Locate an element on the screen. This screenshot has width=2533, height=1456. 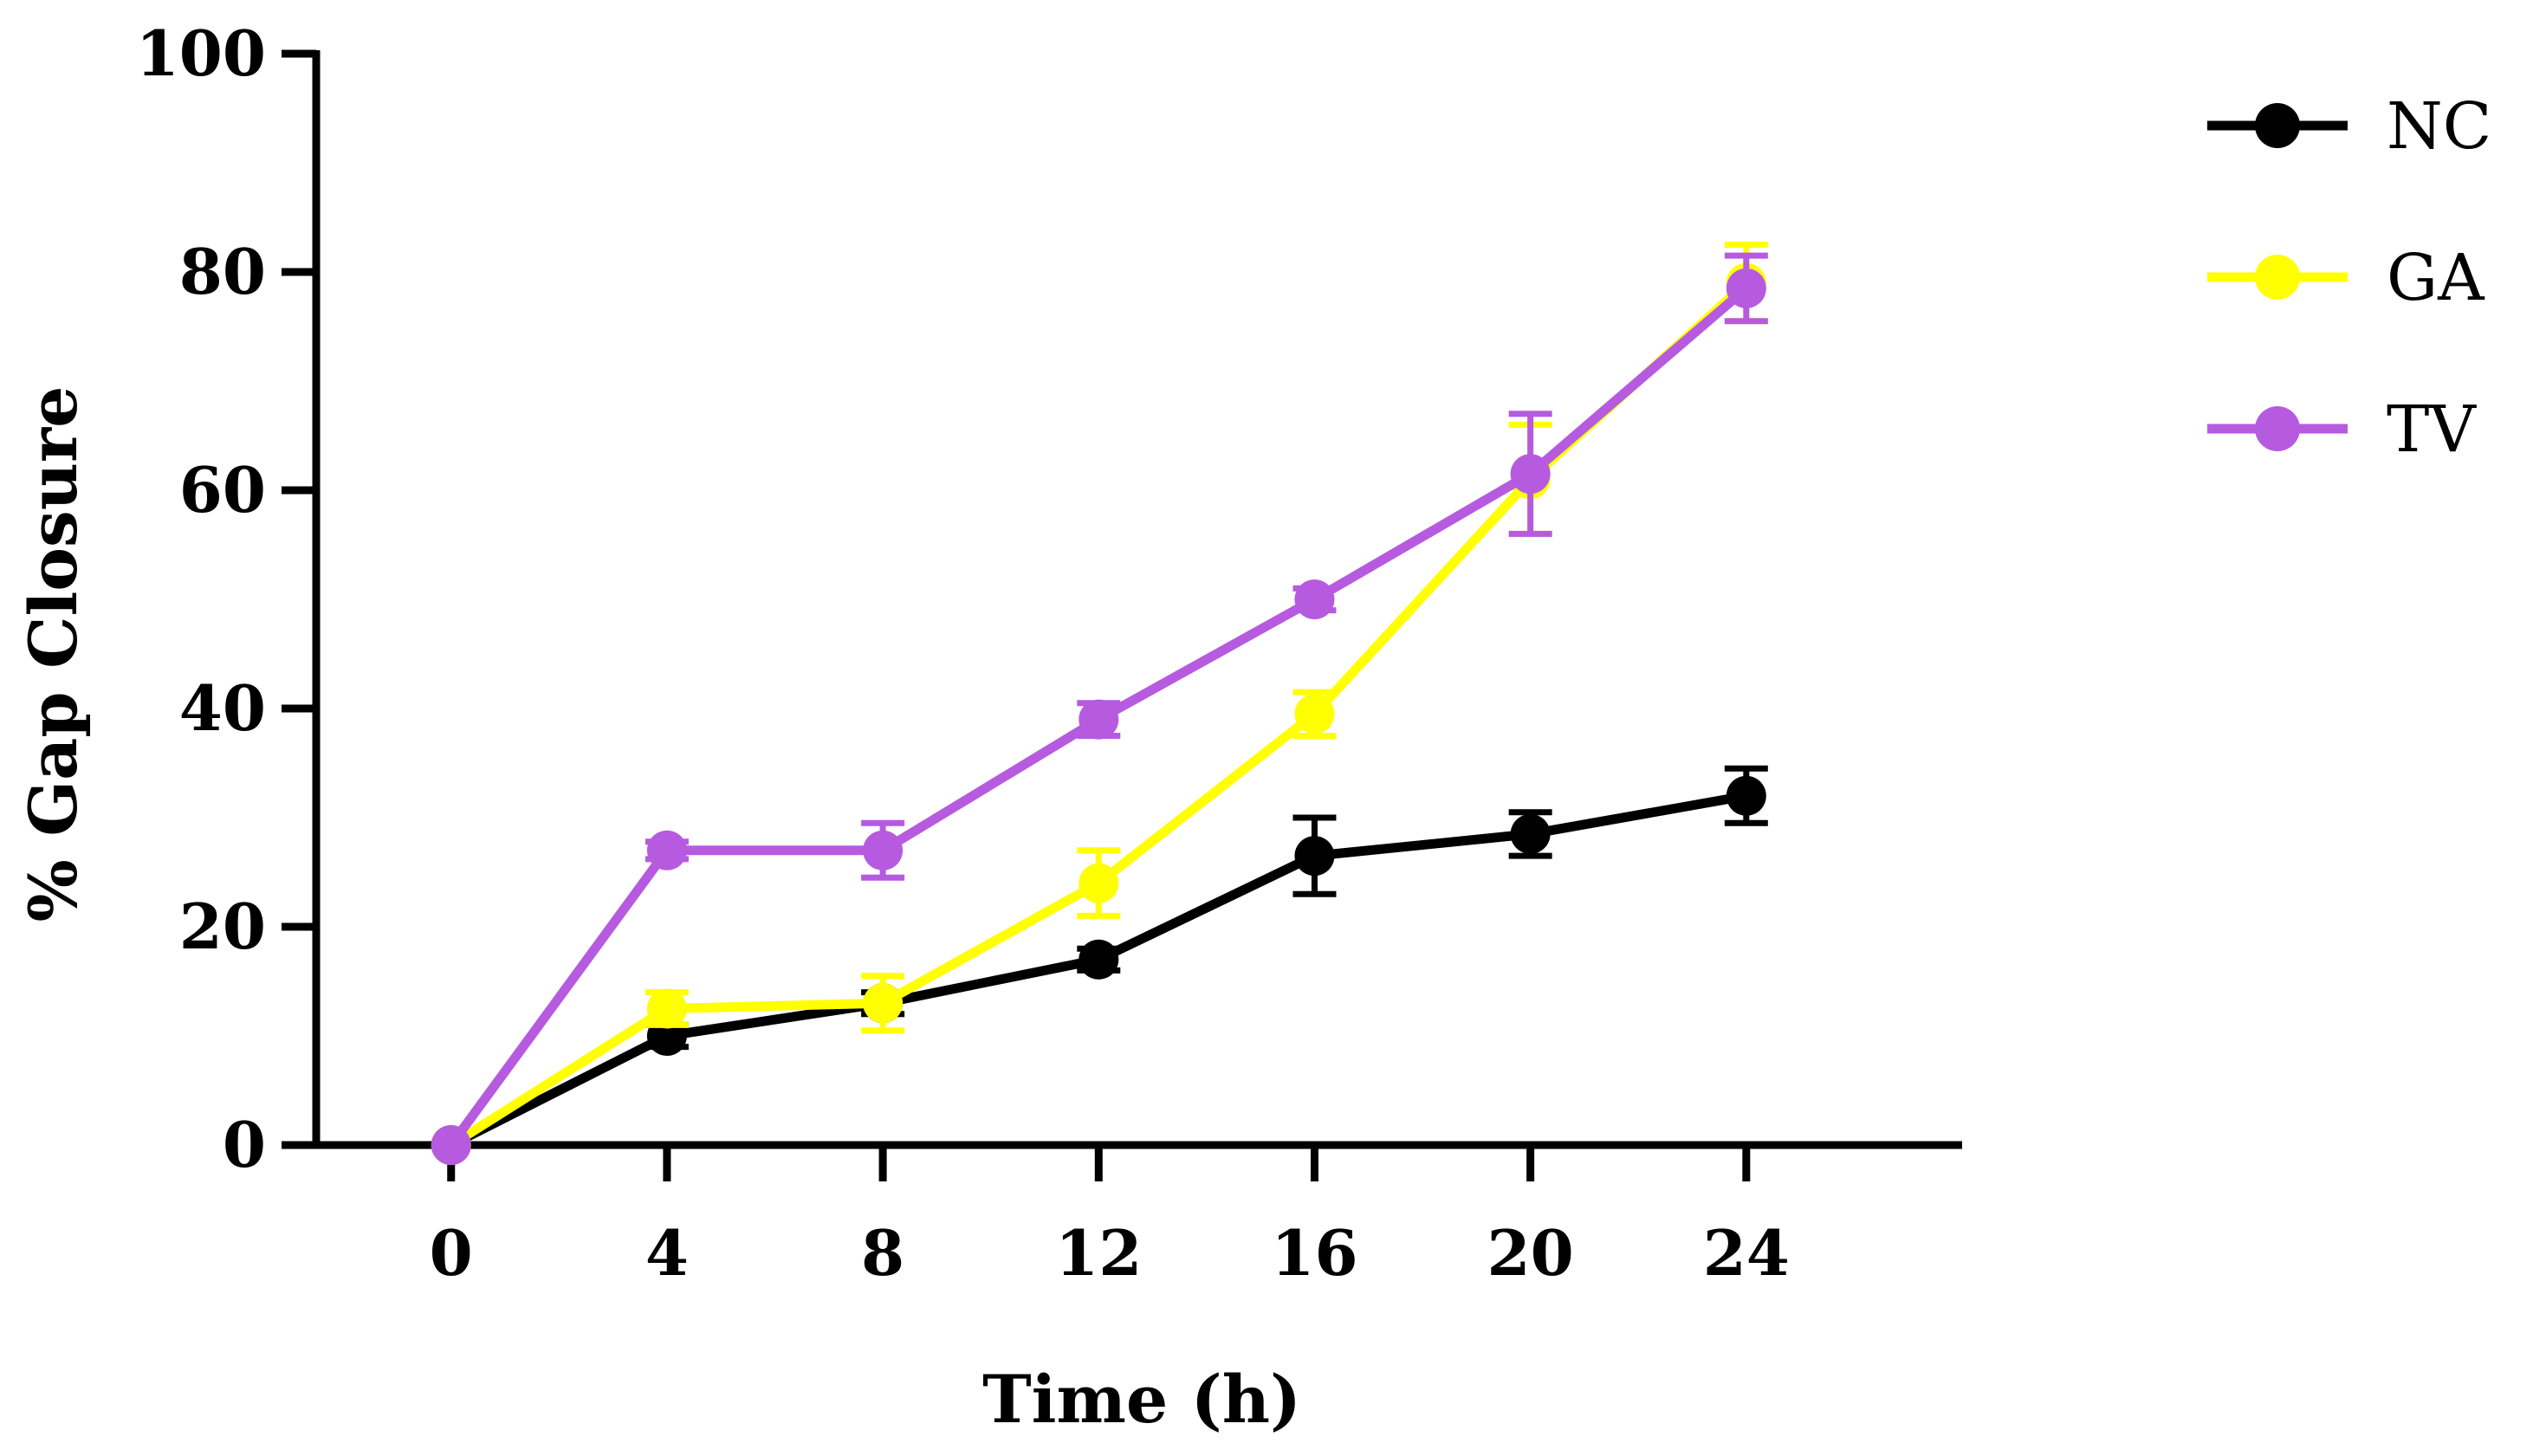
x-tick-label: 24 is located at coordinates (1747, 1253).